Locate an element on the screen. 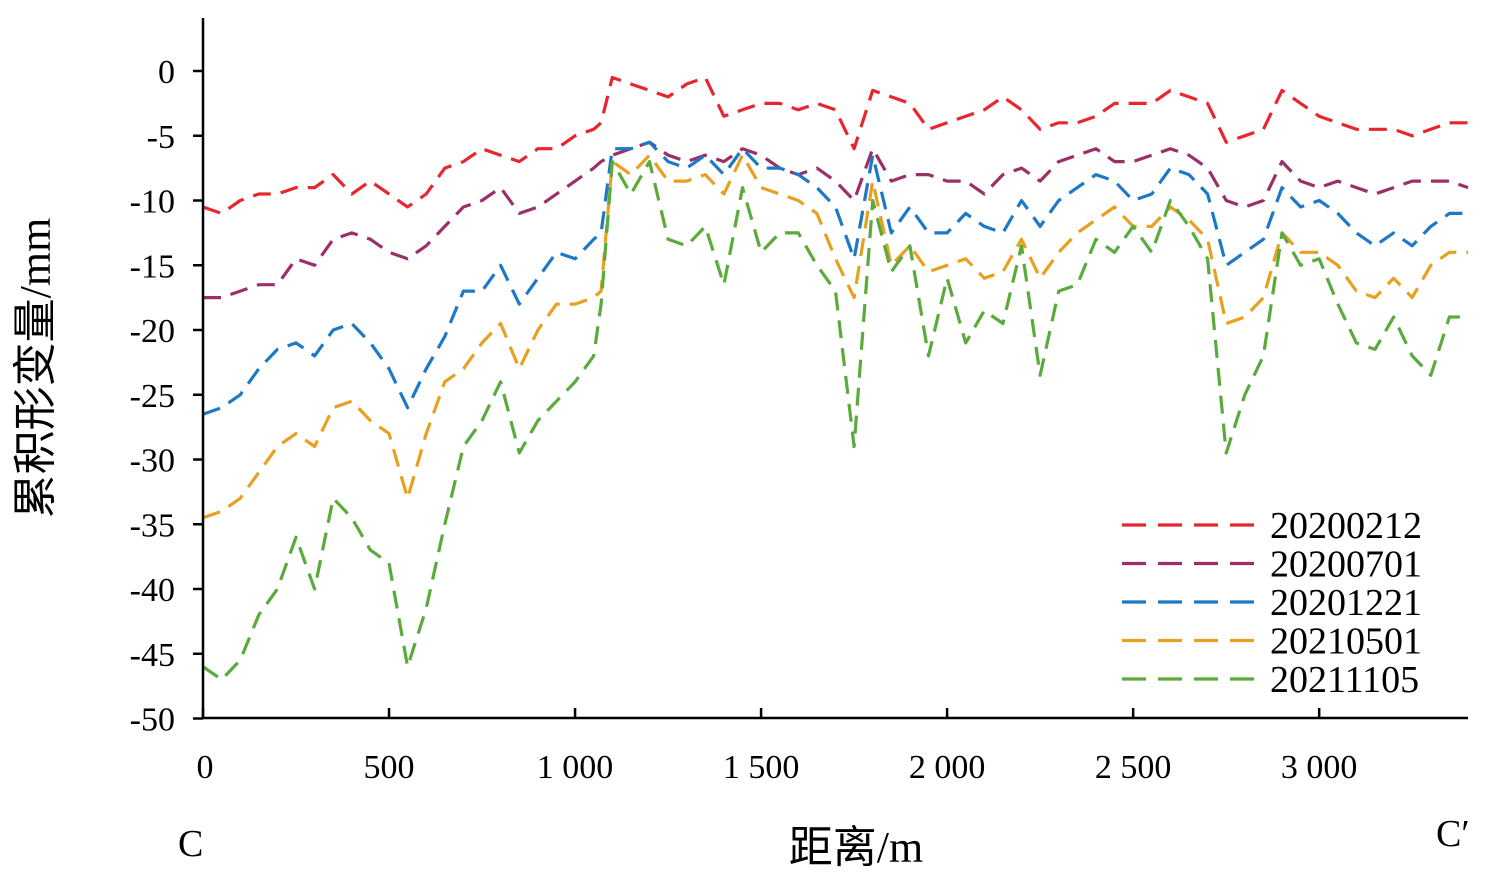 Image resolution: width=1500 pixels, height=890 pixels. y-axis-ticks: 0 -5 -10 -15 -20 -25 -30 -35 -40 -45 -50 is located at coordinates (166, 396).